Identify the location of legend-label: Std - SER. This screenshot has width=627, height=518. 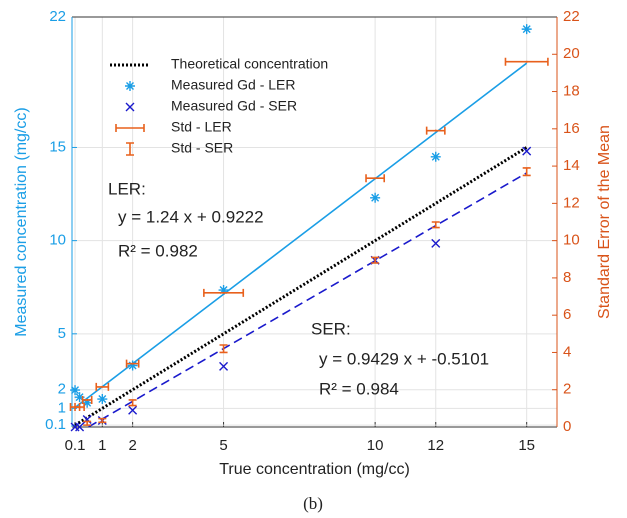
(202, 148).